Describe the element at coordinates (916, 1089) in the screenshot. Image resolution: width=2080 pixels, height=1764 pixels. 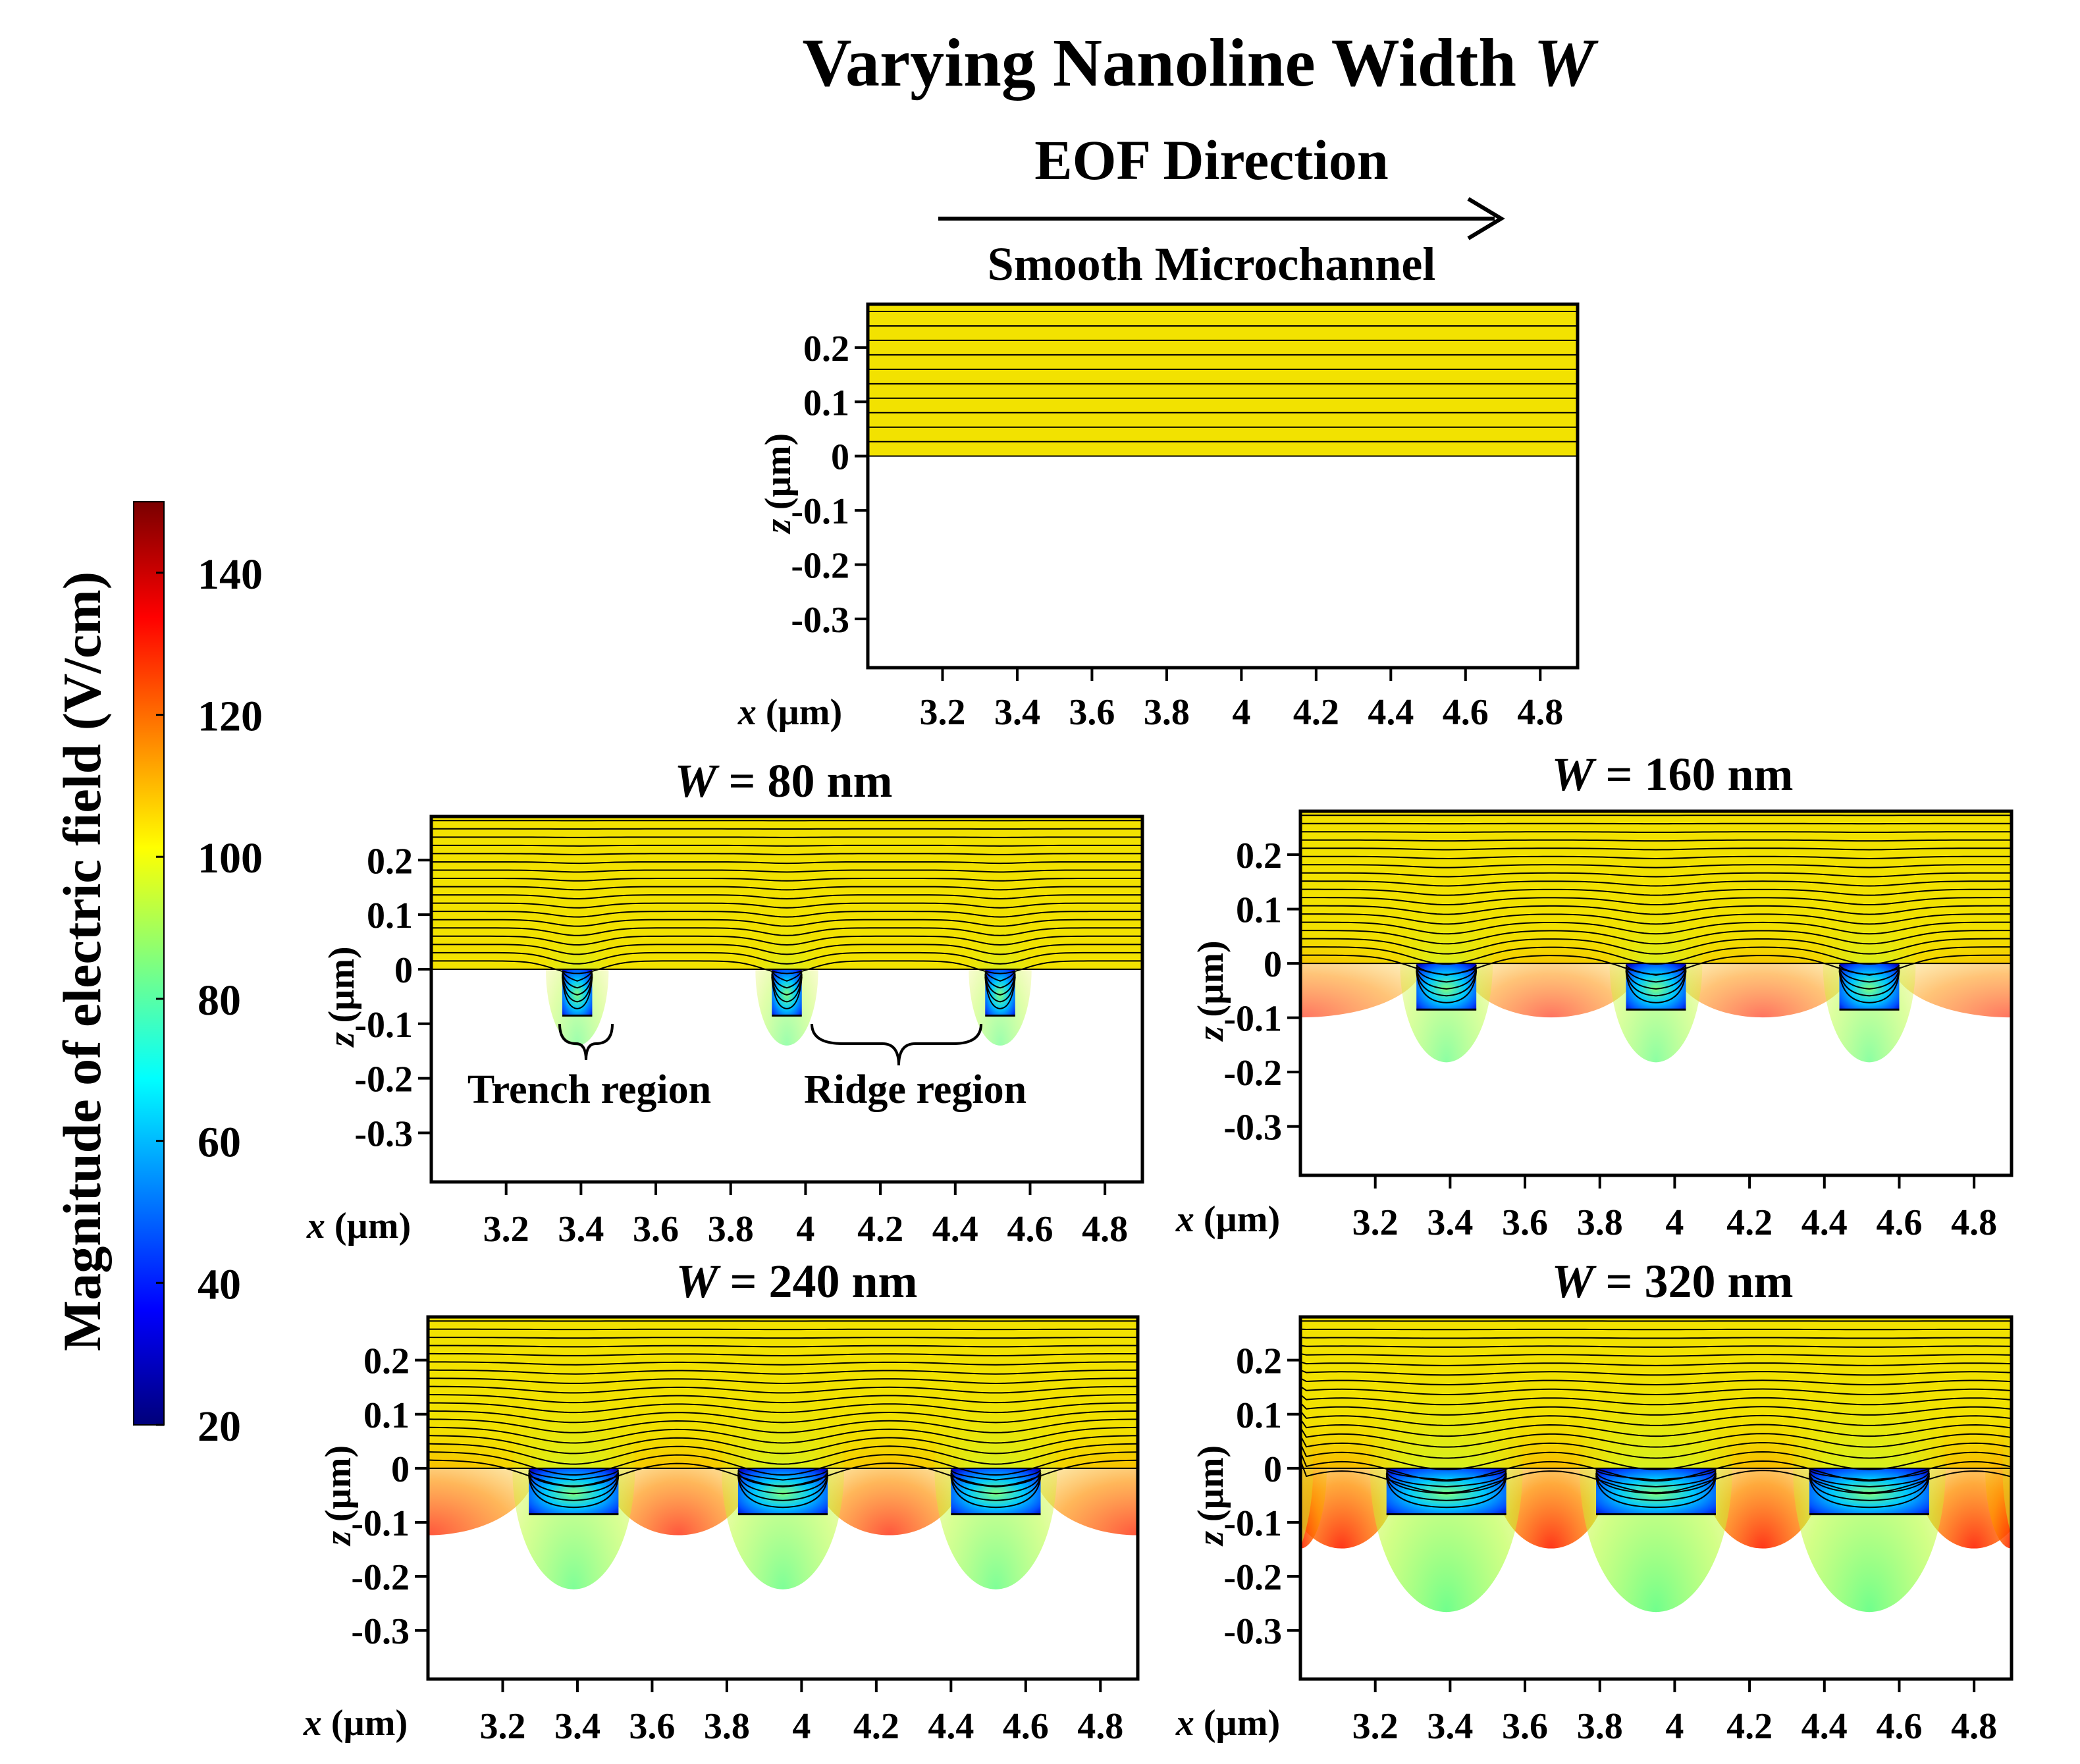
I see `ridge-region-label: Ridge region` at that location.